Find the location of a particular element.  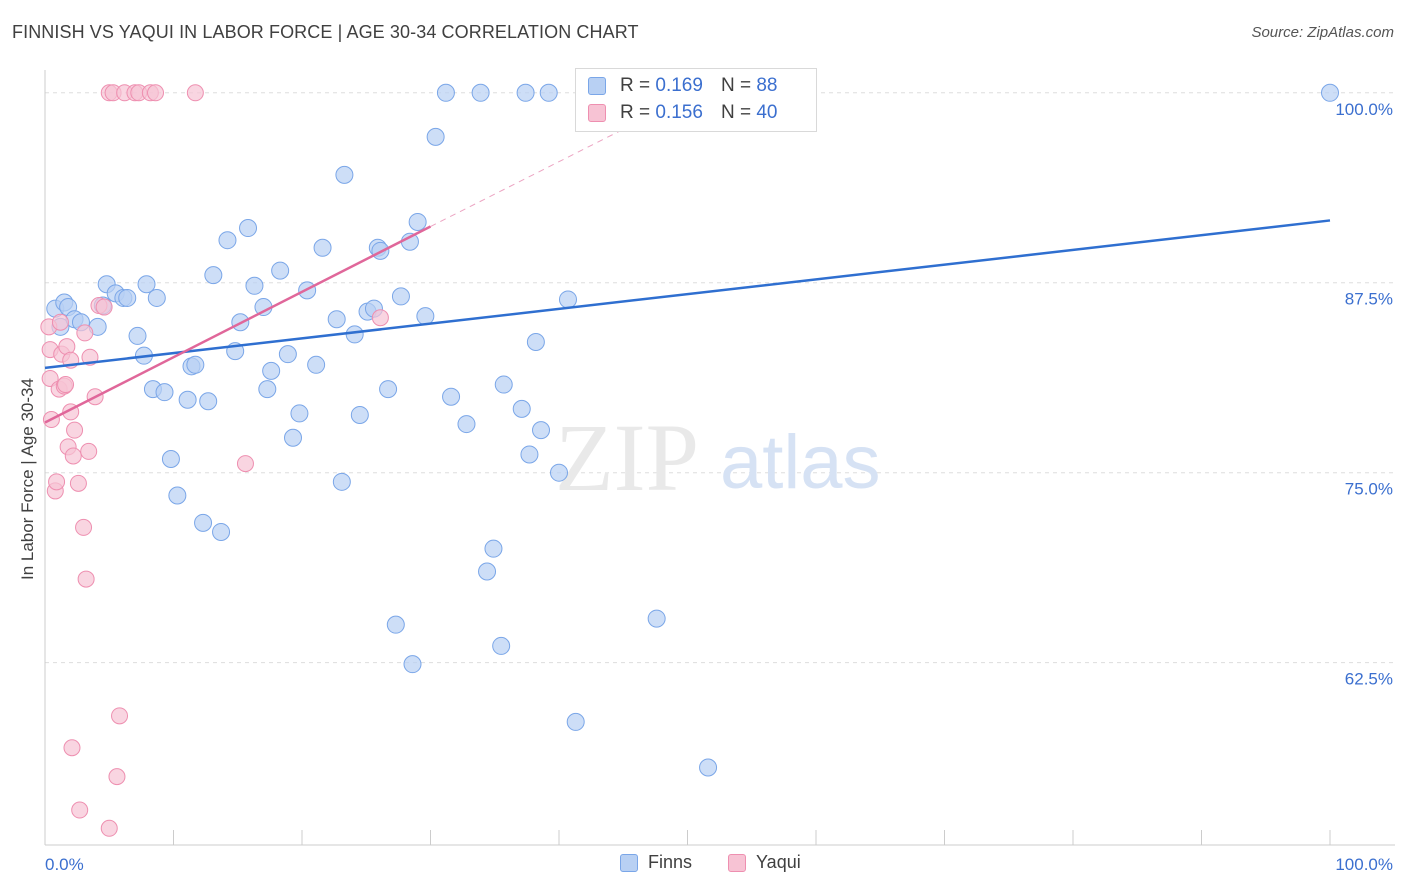

y-tick-label: 87.5% is located at coordinates (1369, 299).